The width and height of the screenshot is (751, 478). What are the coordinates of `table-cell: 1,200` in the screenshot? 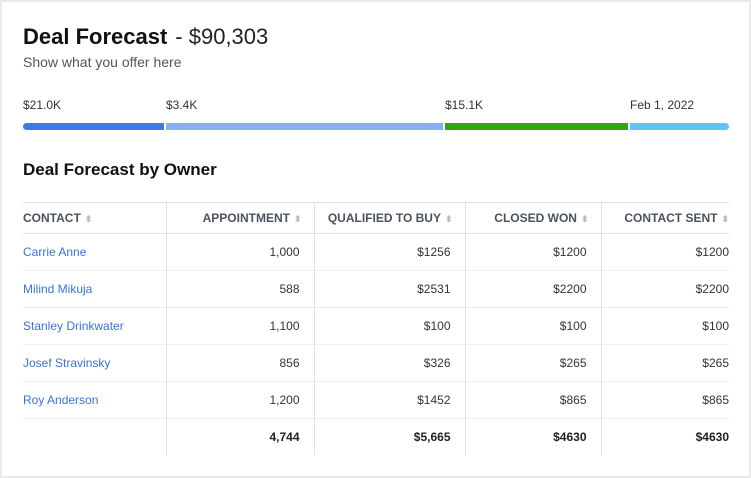 It's located at (239, 400).